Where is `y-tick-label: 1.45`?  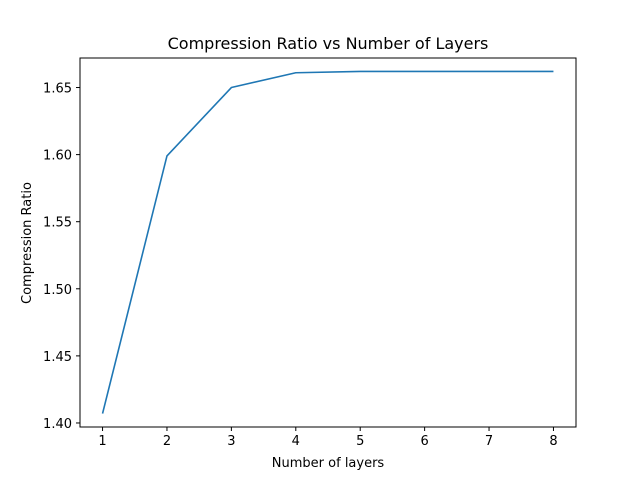 y-tick-label: 1.45 is located at coordinates (57, 357).